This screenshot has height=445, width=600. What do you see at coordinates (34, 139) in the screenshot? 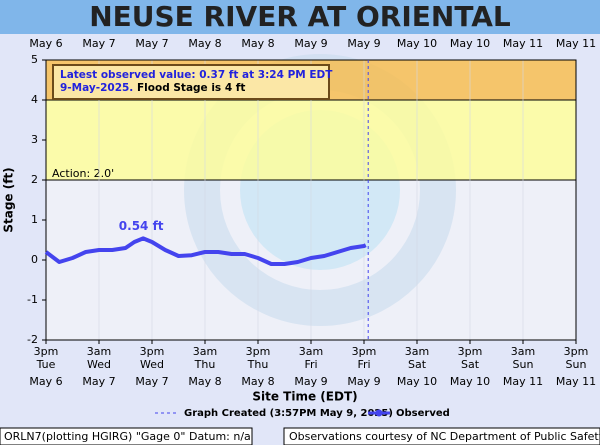
I see `y-tick-label: 3` at bounding box center [34, 139].